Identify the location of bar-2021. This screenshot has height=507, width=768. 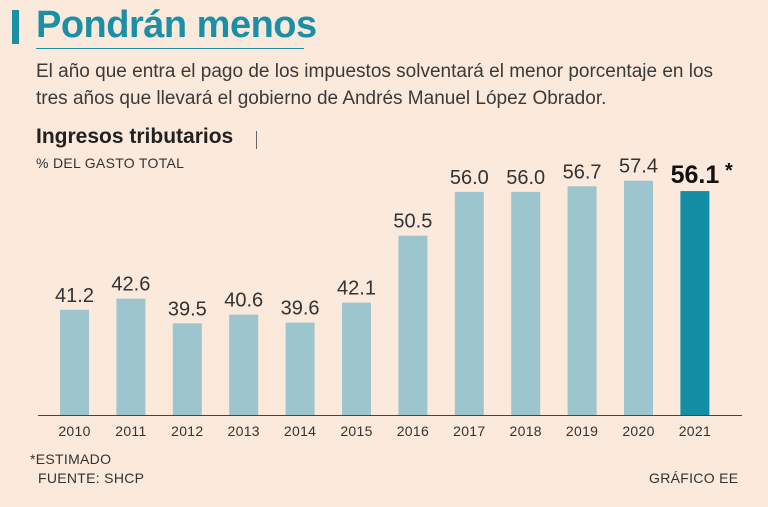
(695, 303).